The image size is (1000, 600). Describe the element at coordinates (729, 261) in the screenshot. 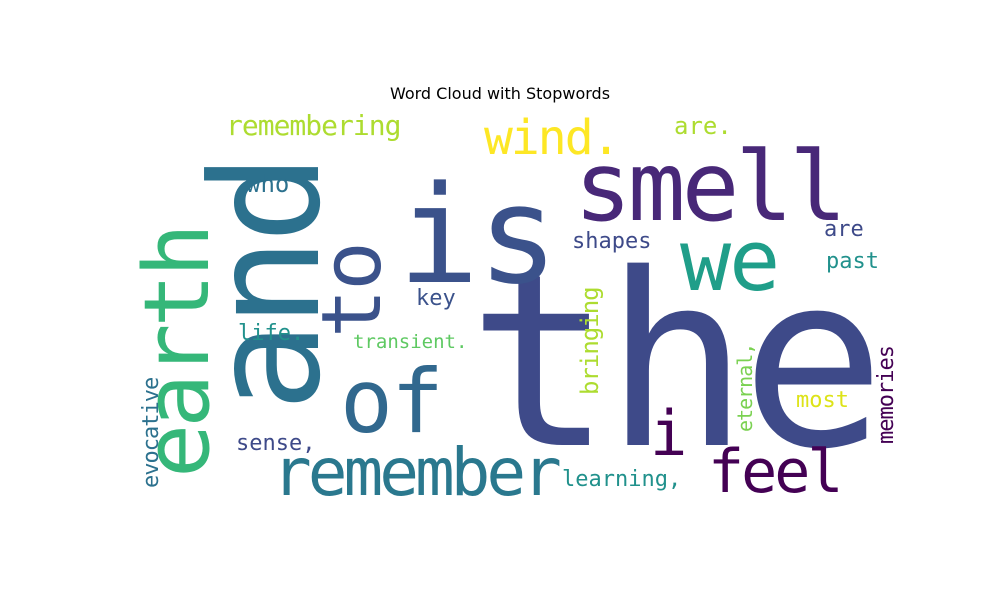

I see `word-we-label: we` at that location.